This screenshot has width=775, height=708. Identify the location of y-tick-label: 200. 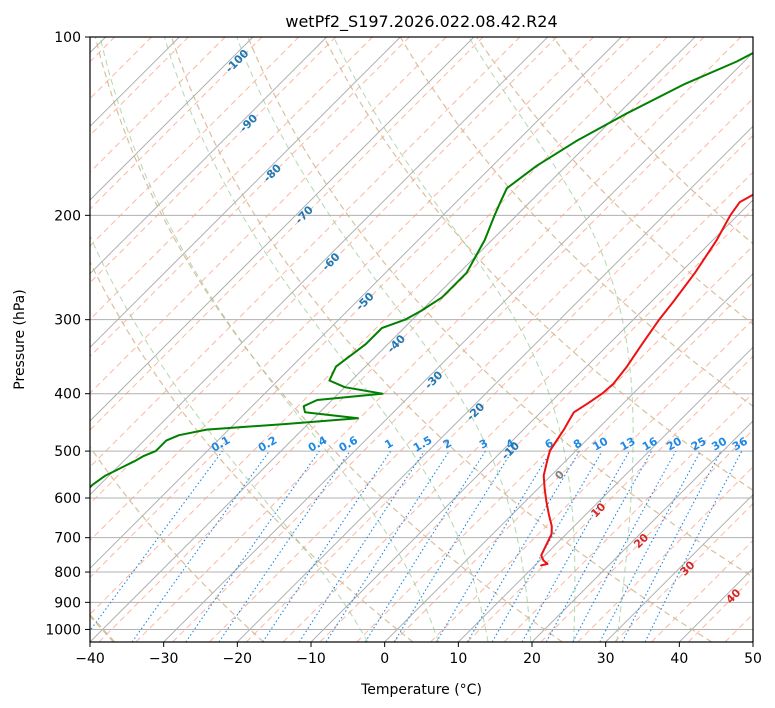
(67, 216).